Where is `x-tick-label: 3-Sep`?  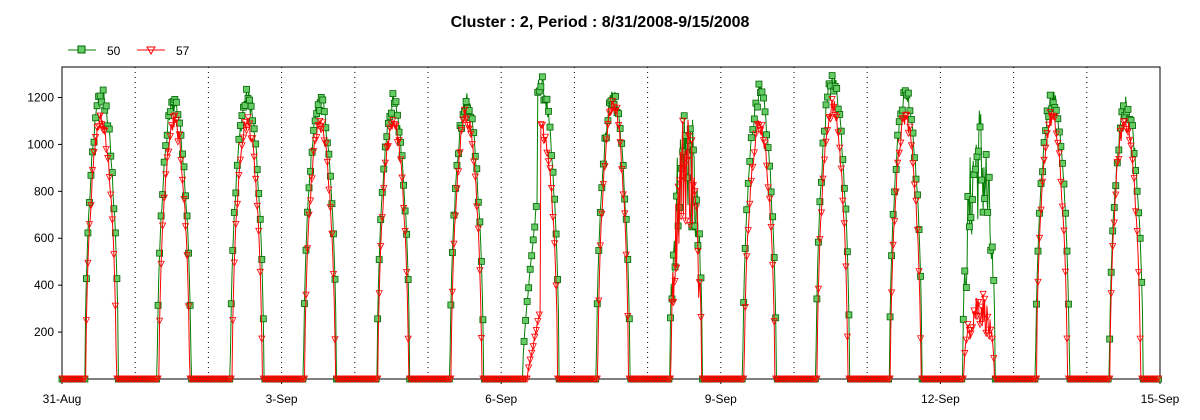
x-tick-label: 3-Sep is located at coordinates (282, 399).